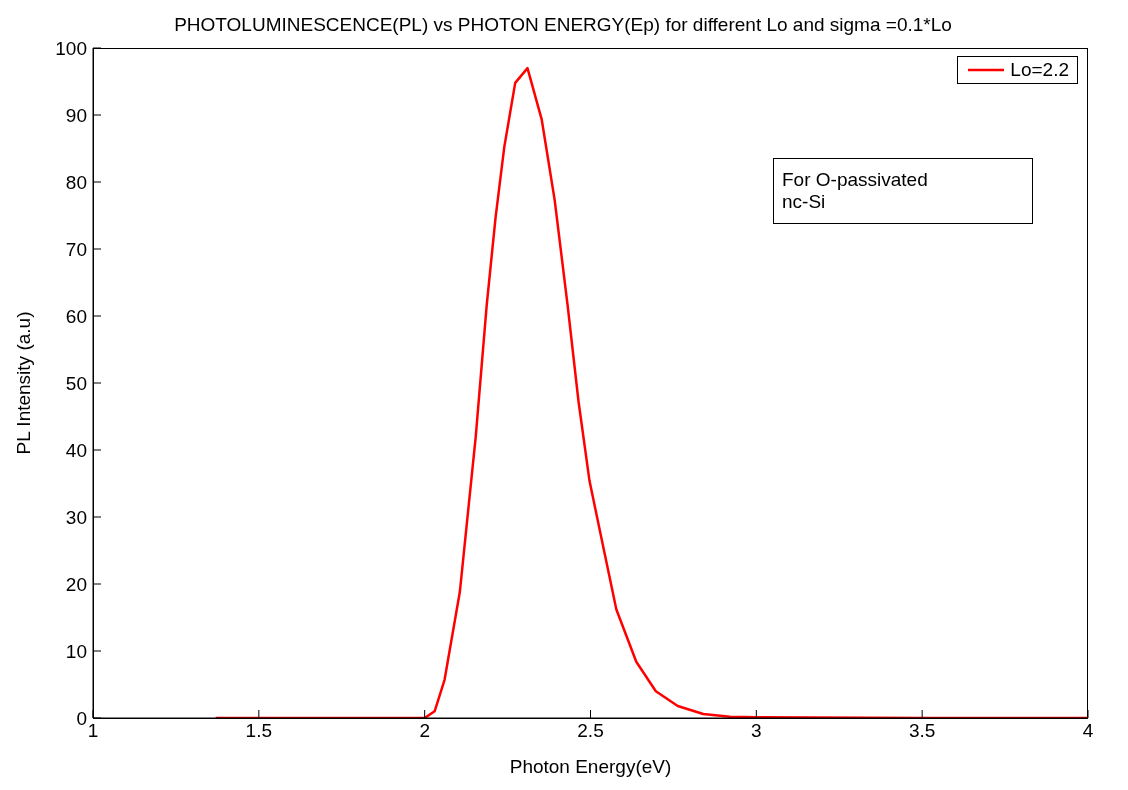 Image resolution: width=1128 pixels, height=790 pixels. I want to click on y-tick-label: 0, so click(81, 718).